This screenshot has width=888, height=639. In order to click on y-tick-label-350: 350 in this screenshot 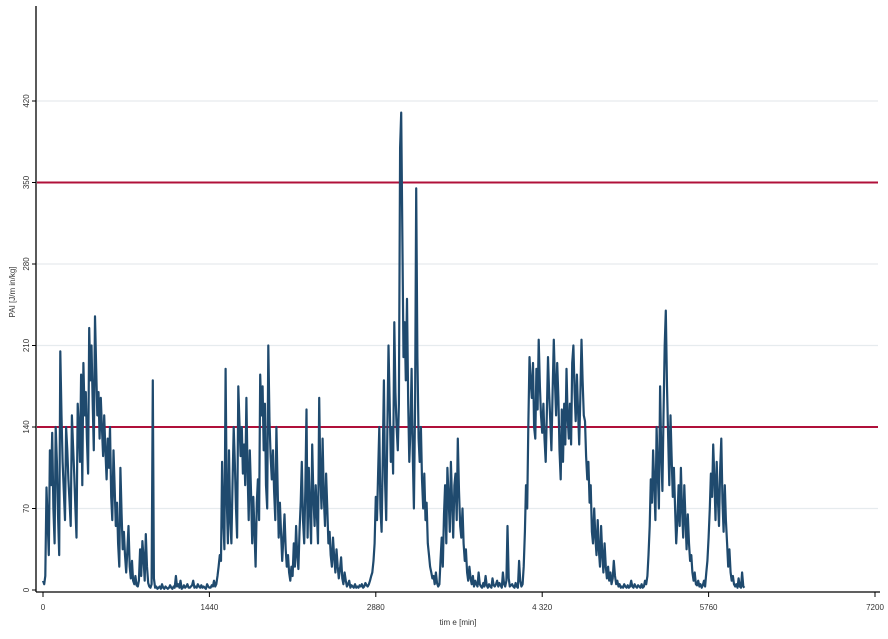, I will do `click(26, 182)`.